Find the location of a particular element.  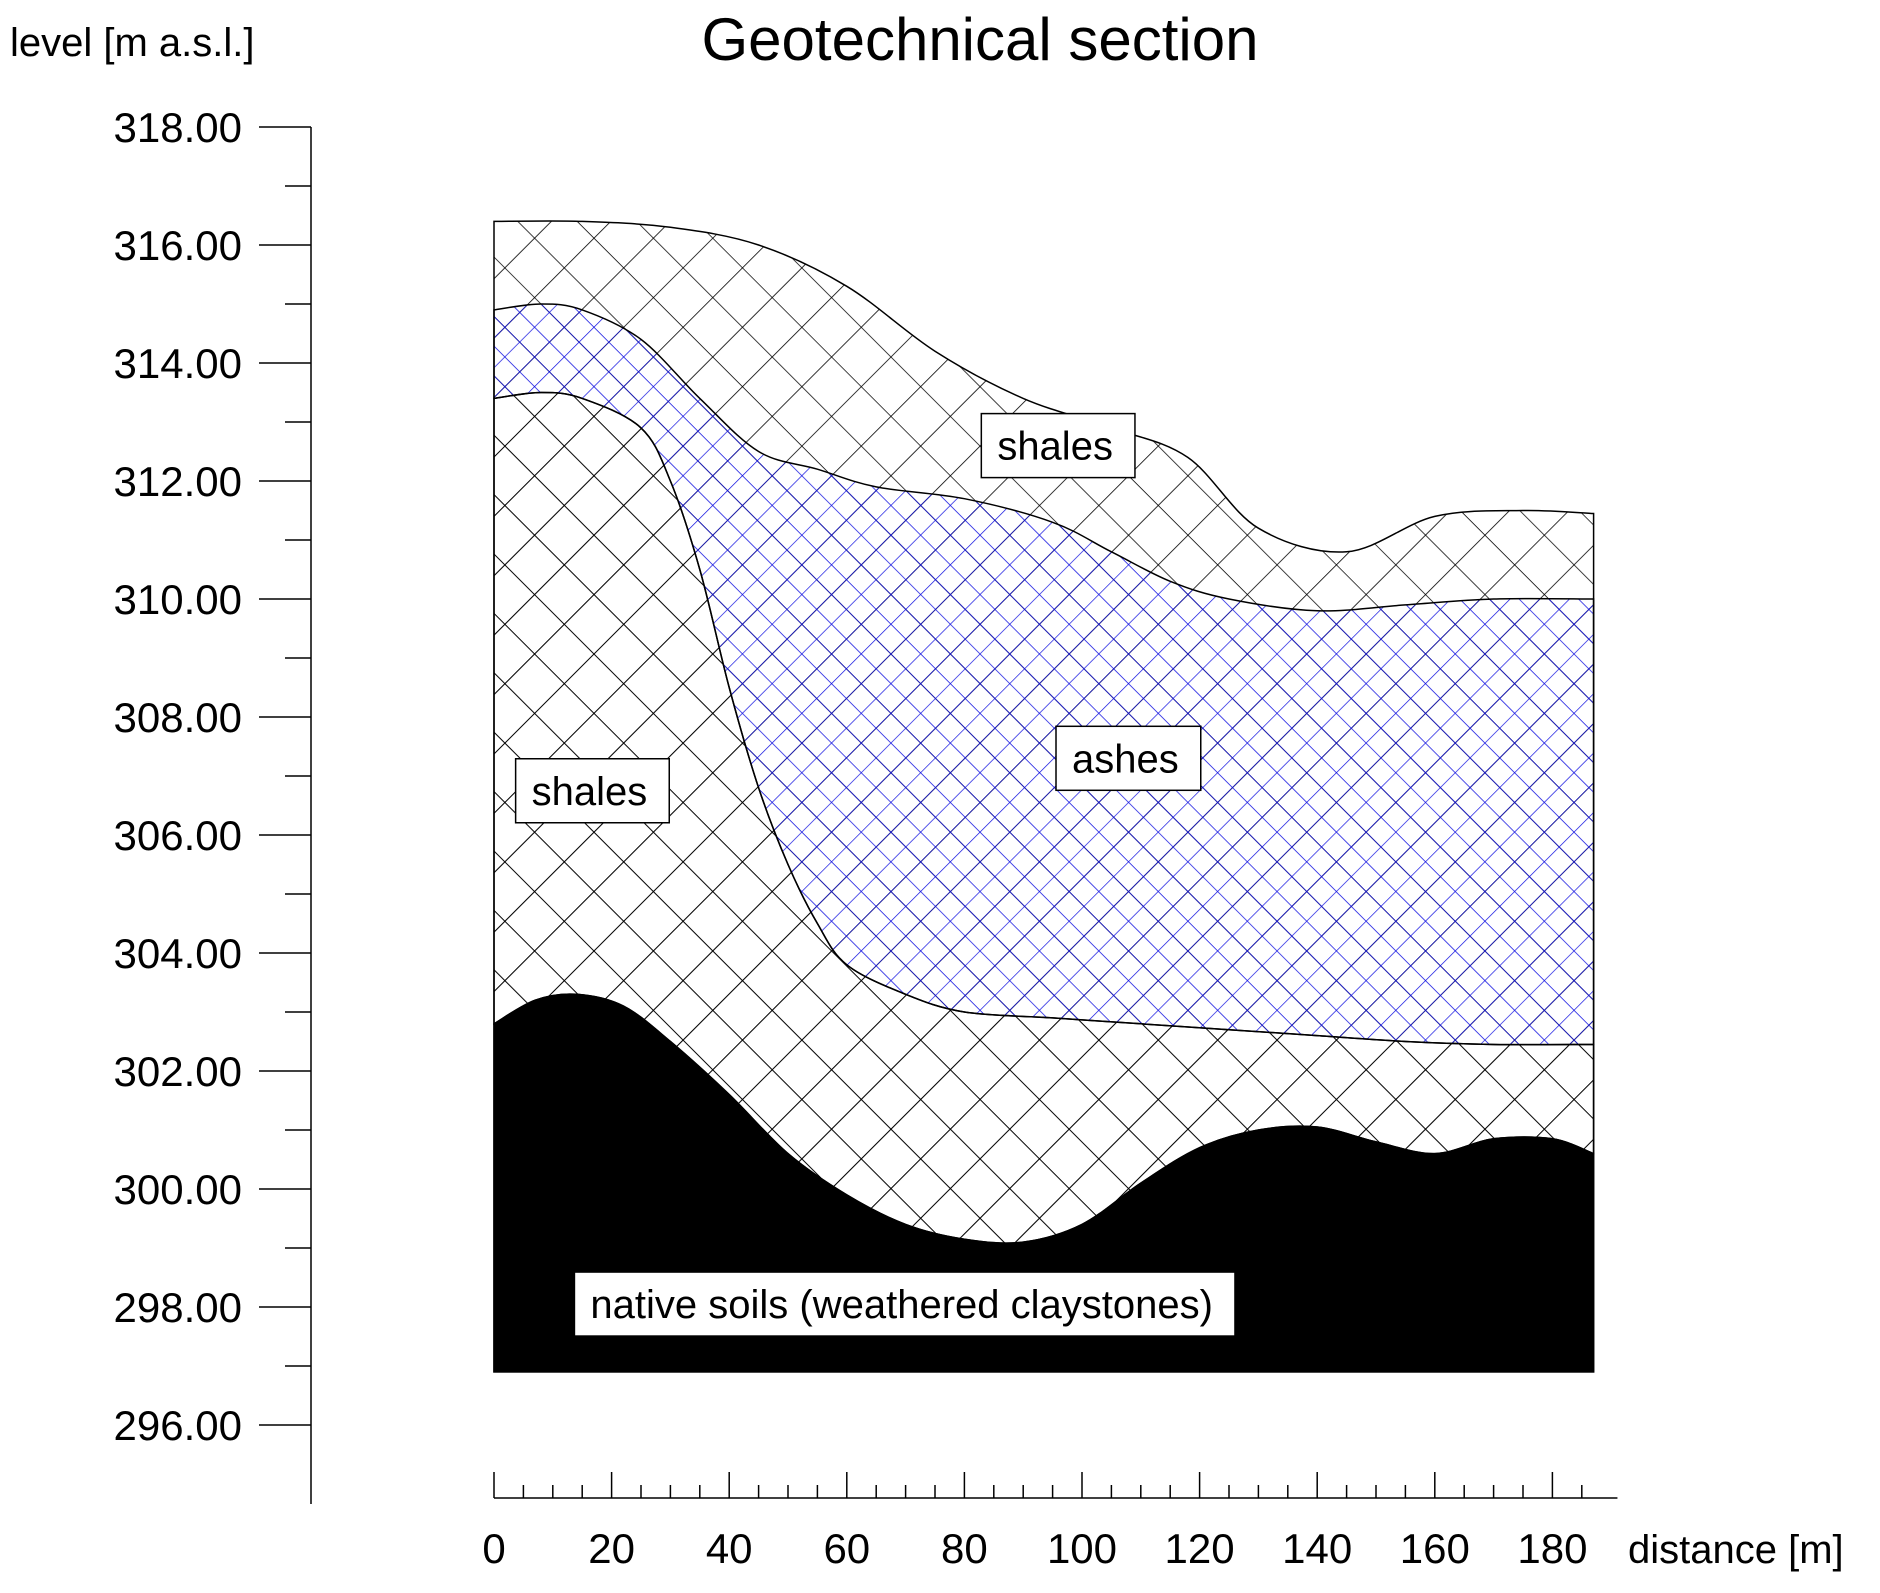

chart-title: Geotechnical section is located at coordinates (980, 39).